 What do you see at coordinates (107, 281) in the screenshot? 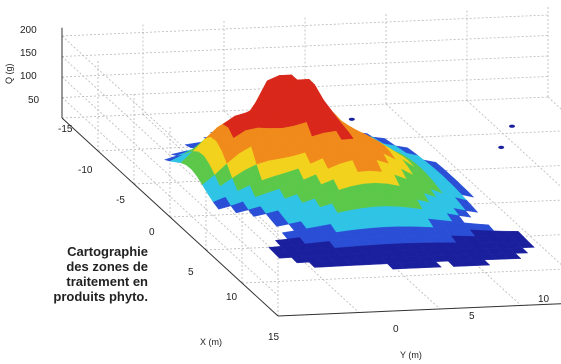
I see `caption-line: traitement en` at bounding box center [107, 281].